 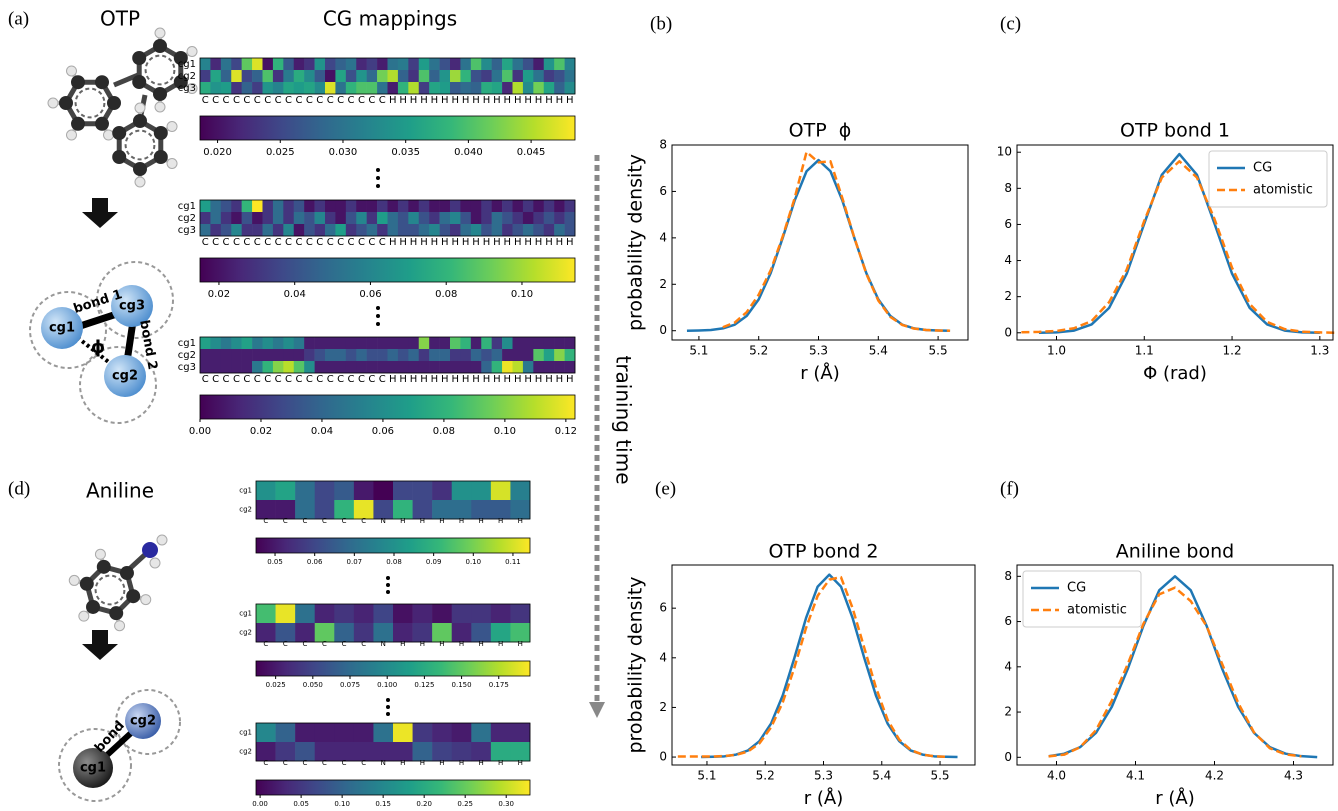 I want to click on y-tick-label: 10, so click(x=1004, y=152).